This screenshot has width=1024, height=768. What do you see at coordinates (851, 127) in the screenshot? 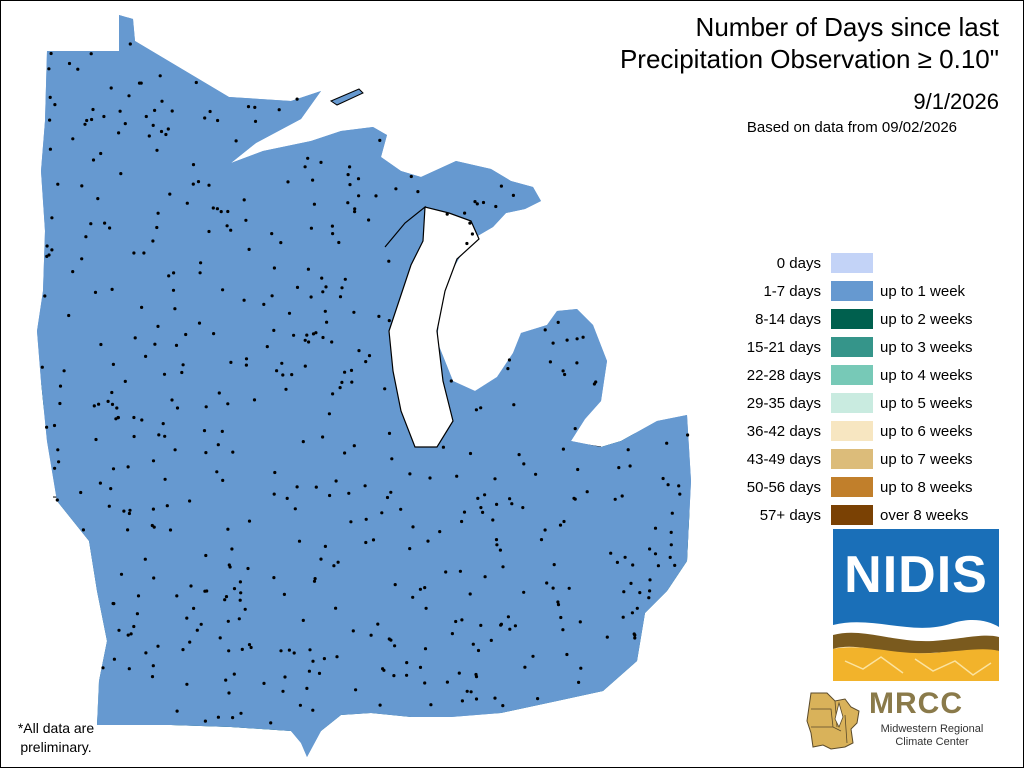
I see `based-on-date: Based on data from 09/02/2026` at bounding box center [851, 127].